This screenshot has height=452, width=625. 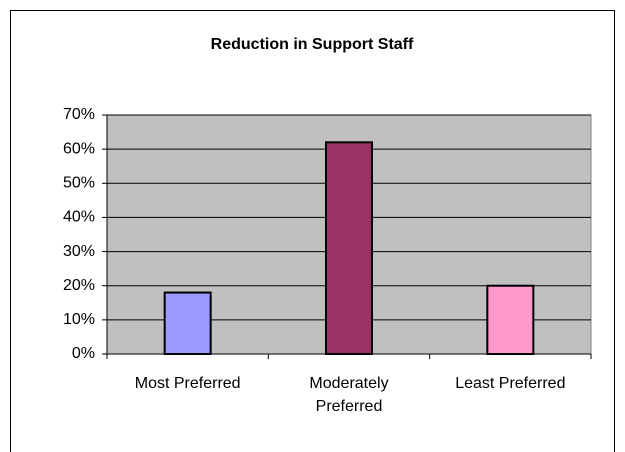 What do you see at coordinates (79, 183) in the screenshot?
I see `y-tick-label: 50%` at bounding box center [79, 183].